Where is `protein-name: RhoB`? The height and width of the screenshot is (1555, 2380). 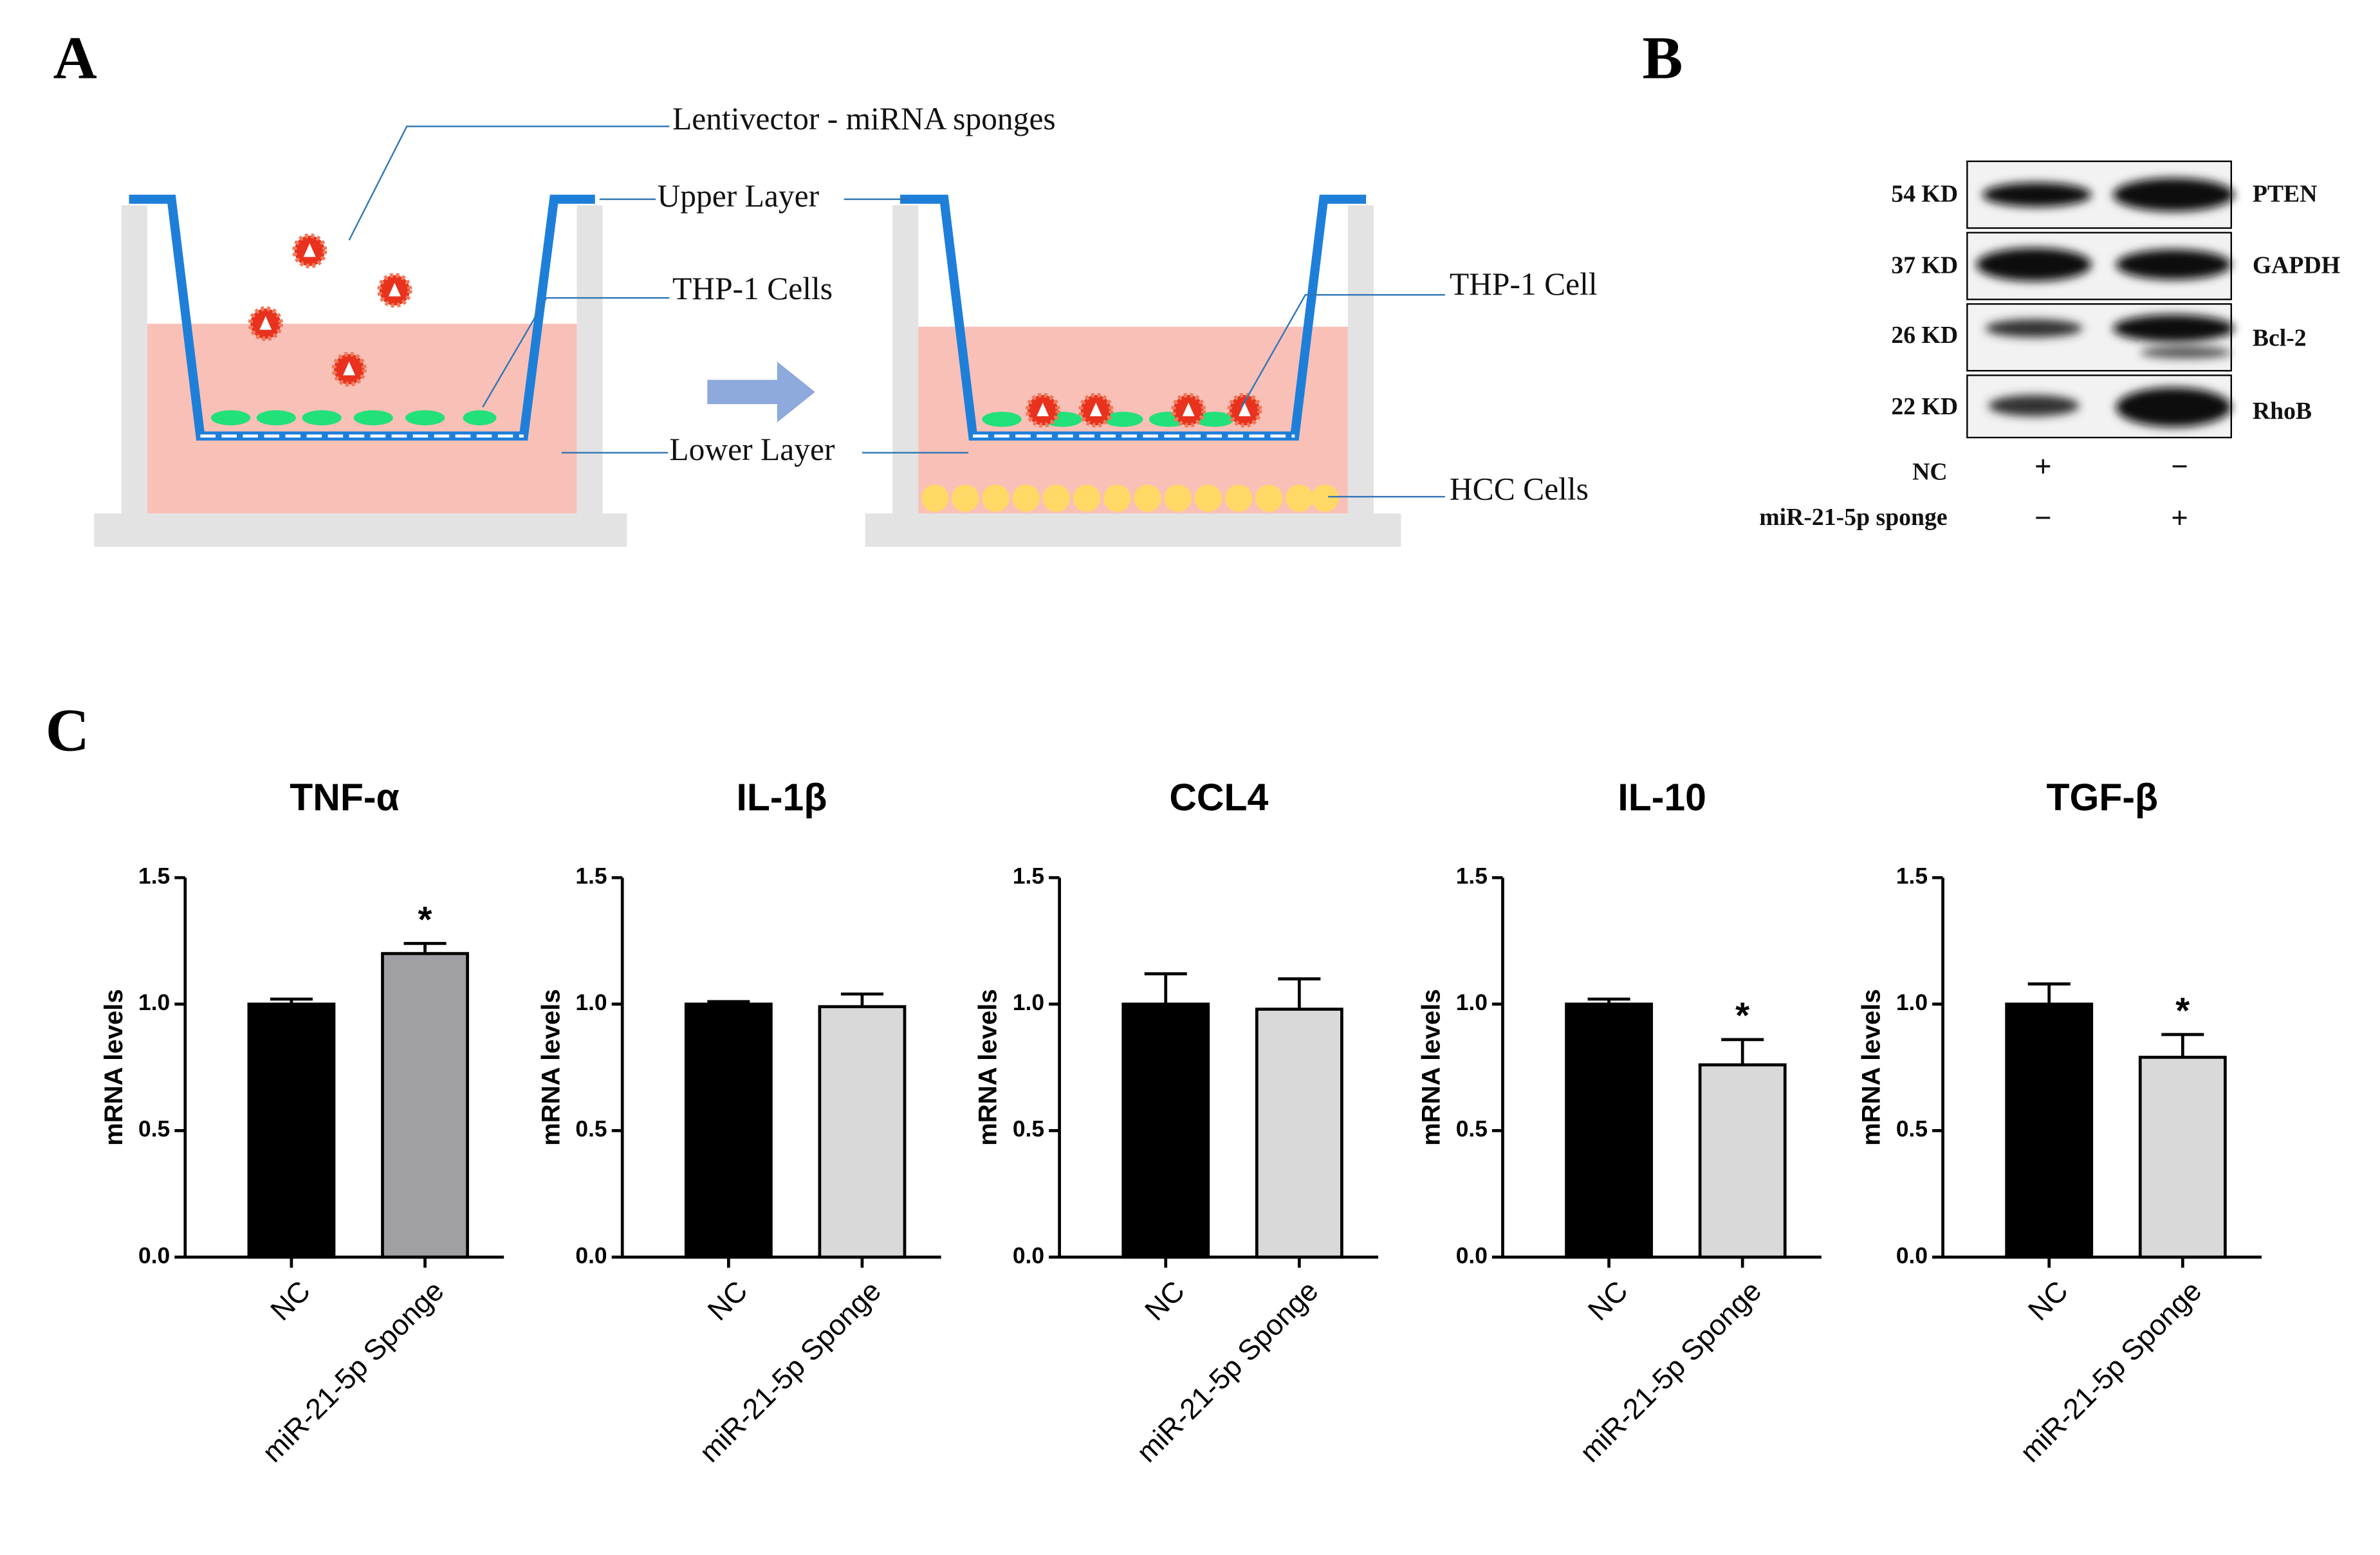 protein-name: RhoB is located at coordinates (2282, 411).